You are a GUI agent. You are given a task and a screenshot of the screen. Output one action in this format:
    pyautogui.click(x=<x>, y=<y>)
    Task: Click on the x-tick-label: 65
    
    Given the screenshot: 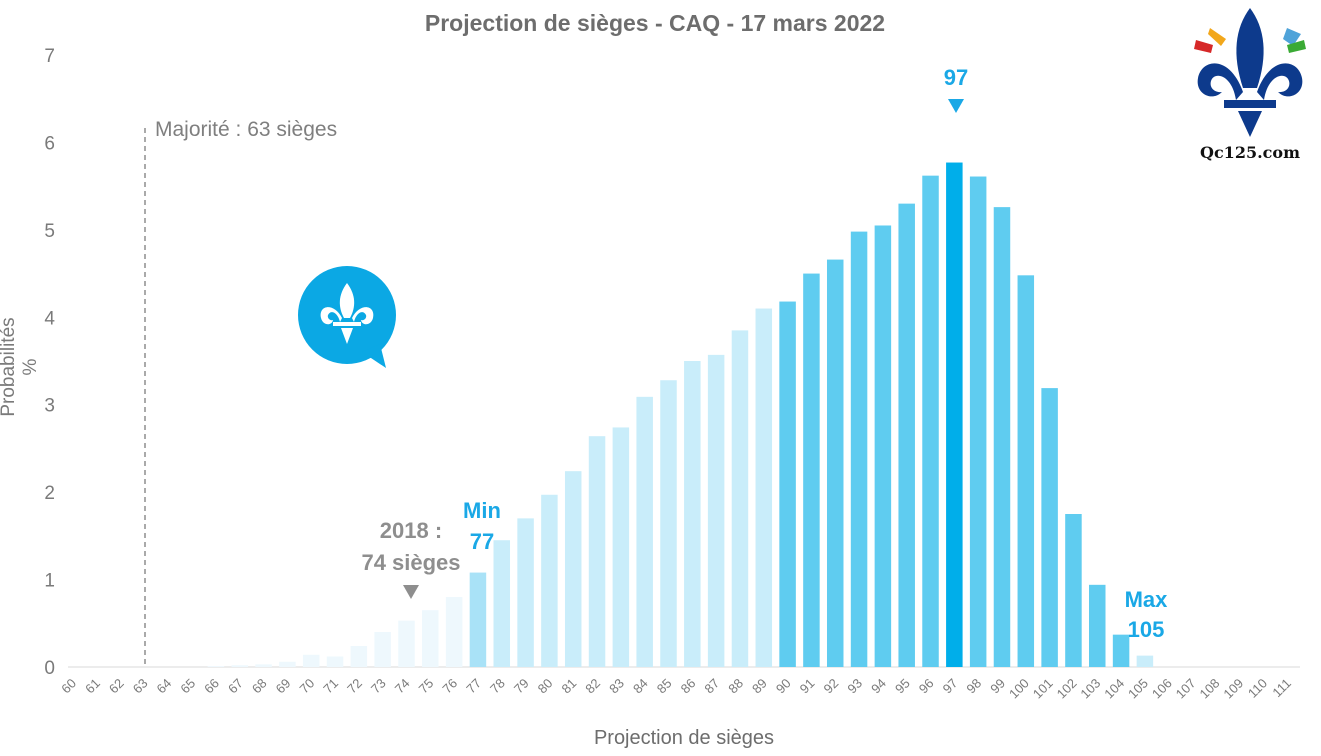 What is the action you would take?
    pyautogui.click(x=187, y=686)
    